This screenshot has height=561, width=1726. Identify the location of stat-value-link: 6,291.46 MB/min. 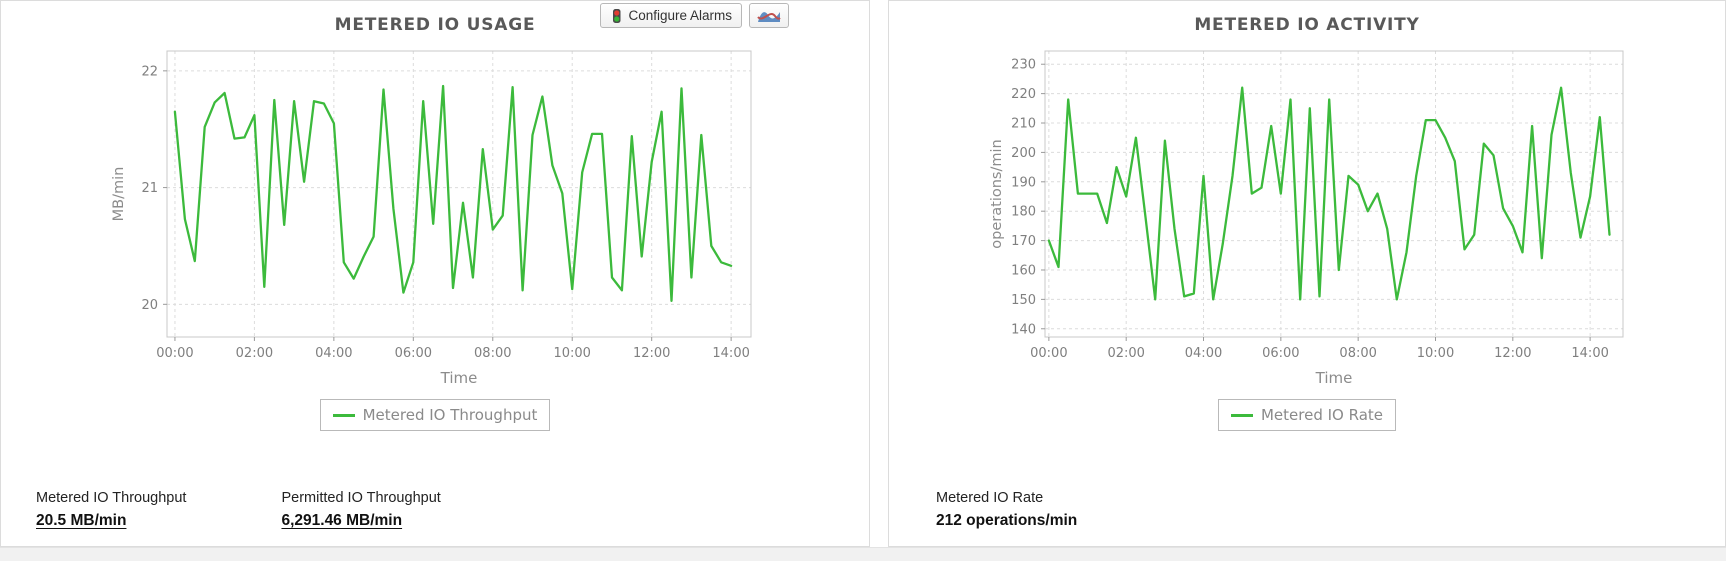
(342, 520).